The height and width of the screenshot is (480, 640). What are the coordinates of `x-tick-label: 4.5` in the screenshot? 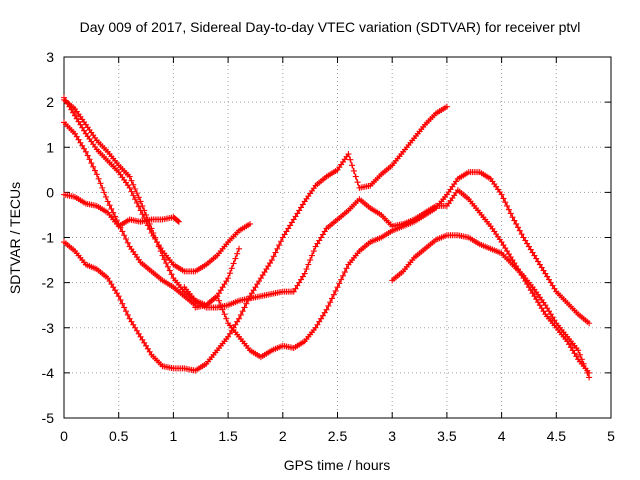 It's located at (557, 436).